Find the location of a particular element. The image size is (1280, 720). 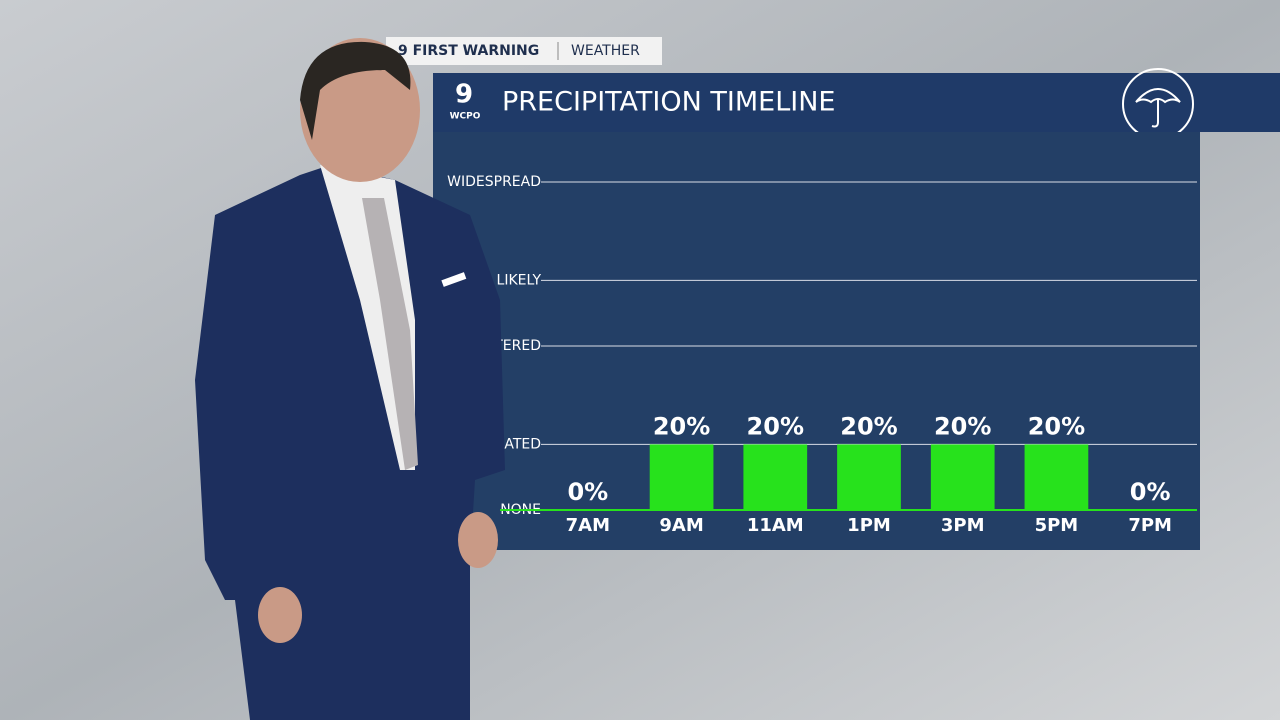

logo-number: 9 is located at coordinates (464, 95).